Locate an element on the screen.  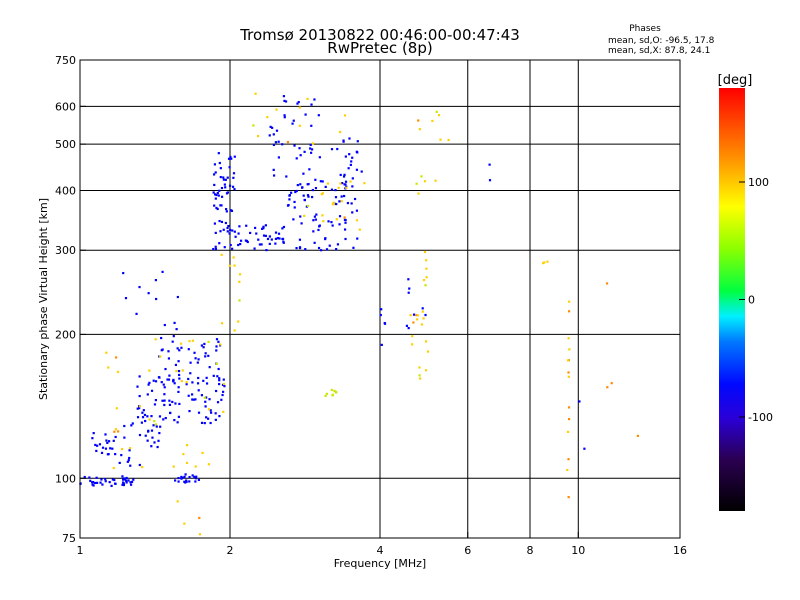
colorbar-ticks: 100 0 -100 is located at coordinates (756, 300).